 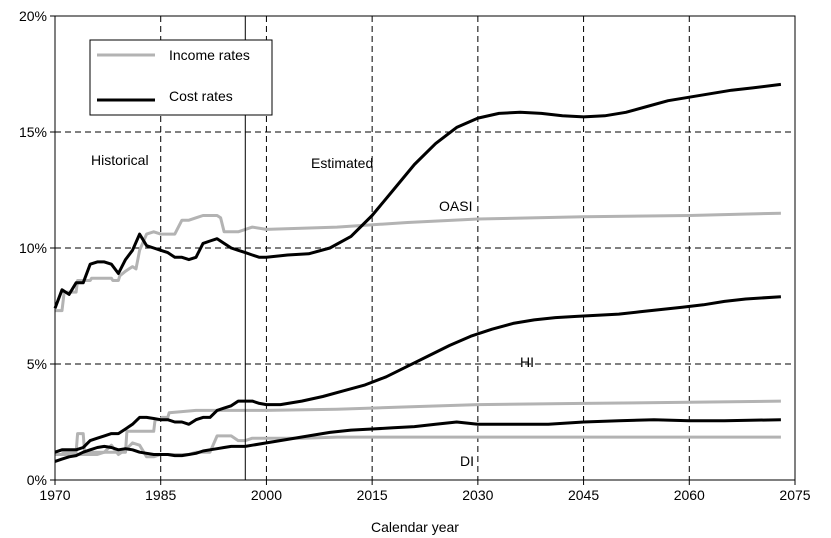 What do you see at coordinates (160, 495) in the screenshot?
I see `x-tick-label: 1985` at bounding box center [160, 495].